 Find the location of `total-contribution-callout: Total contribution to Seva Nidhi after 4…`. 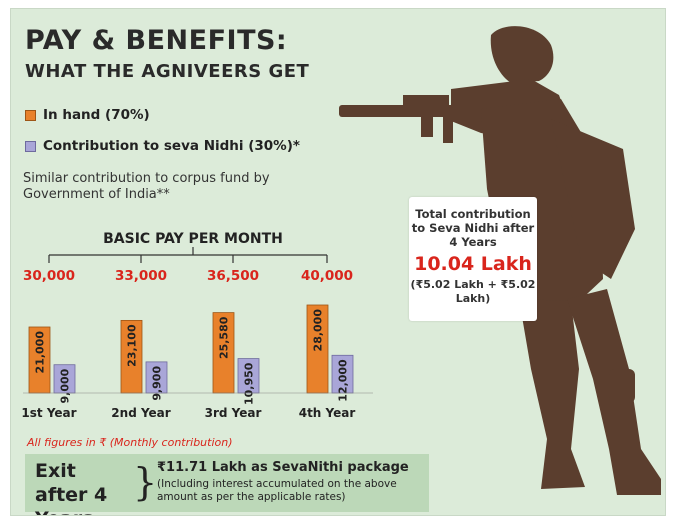

total-contribution-callout: Total contribution to Seva Nidhi after 4… is located at coordinates (473, 259).